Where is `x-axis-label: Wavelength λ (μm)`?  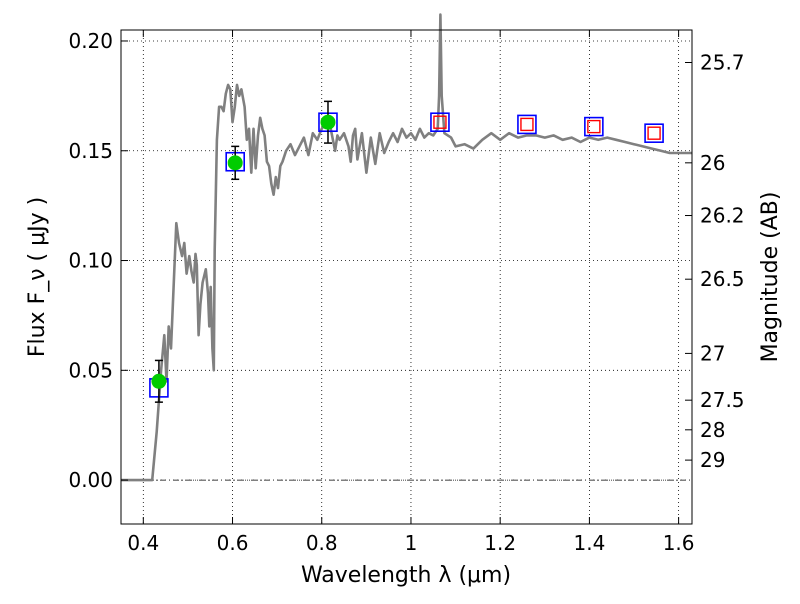 x-axis-label: Wavelength λ (μm) is located at coordinates (406, 575).